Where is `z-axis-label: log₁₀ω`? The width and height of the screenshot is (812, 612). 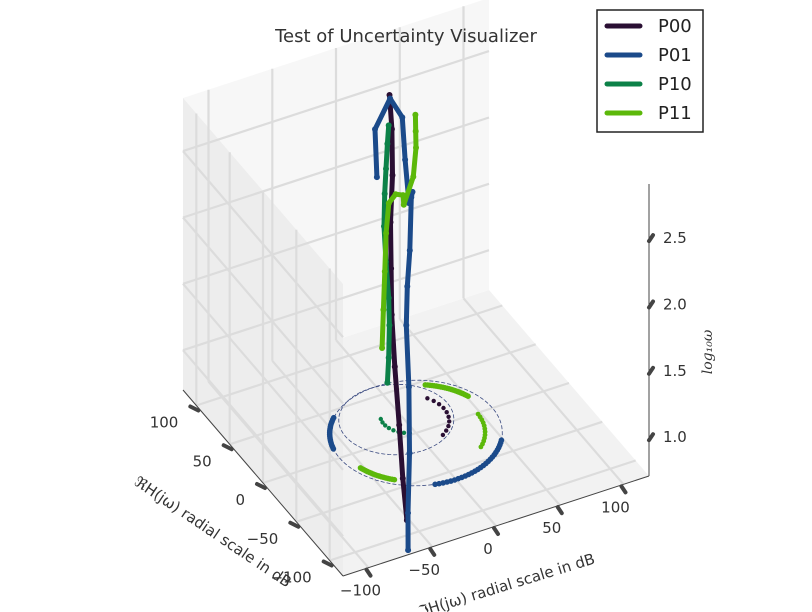 z-axis-label: log₁₀ω is located at coordinates (708, 351).